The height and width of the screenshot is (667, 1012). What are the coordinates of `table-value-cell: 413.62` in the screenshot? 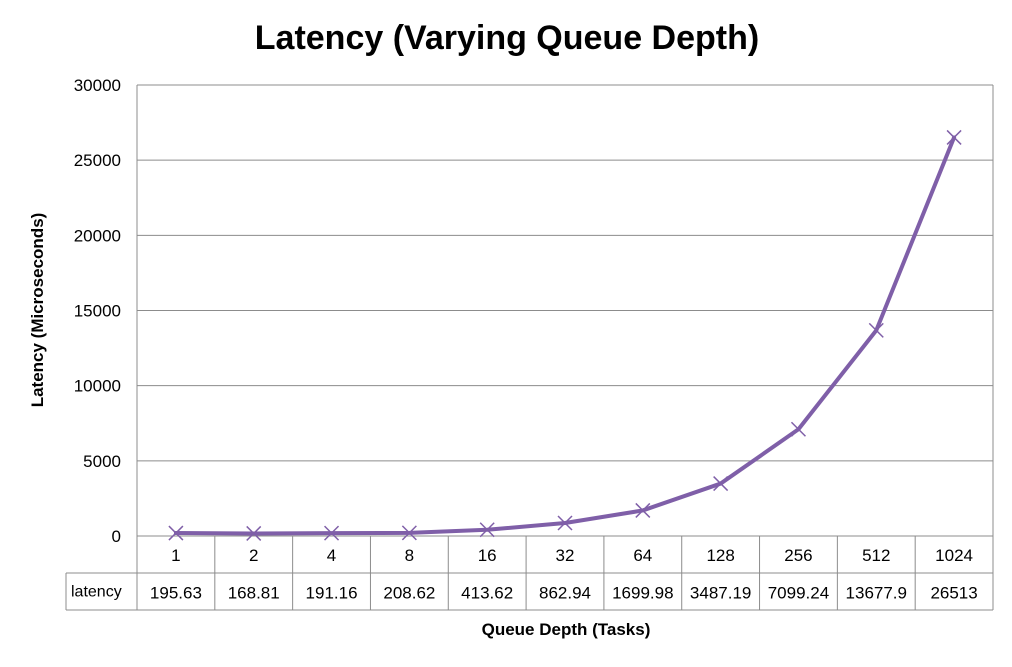 It's located at (487, 593).